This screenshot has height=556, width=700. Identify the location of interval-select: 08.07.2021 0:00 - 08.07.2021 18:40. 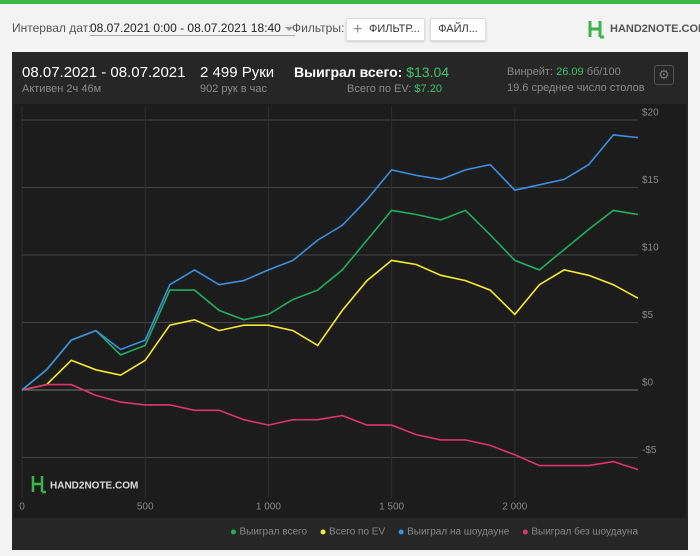
(192, 28).